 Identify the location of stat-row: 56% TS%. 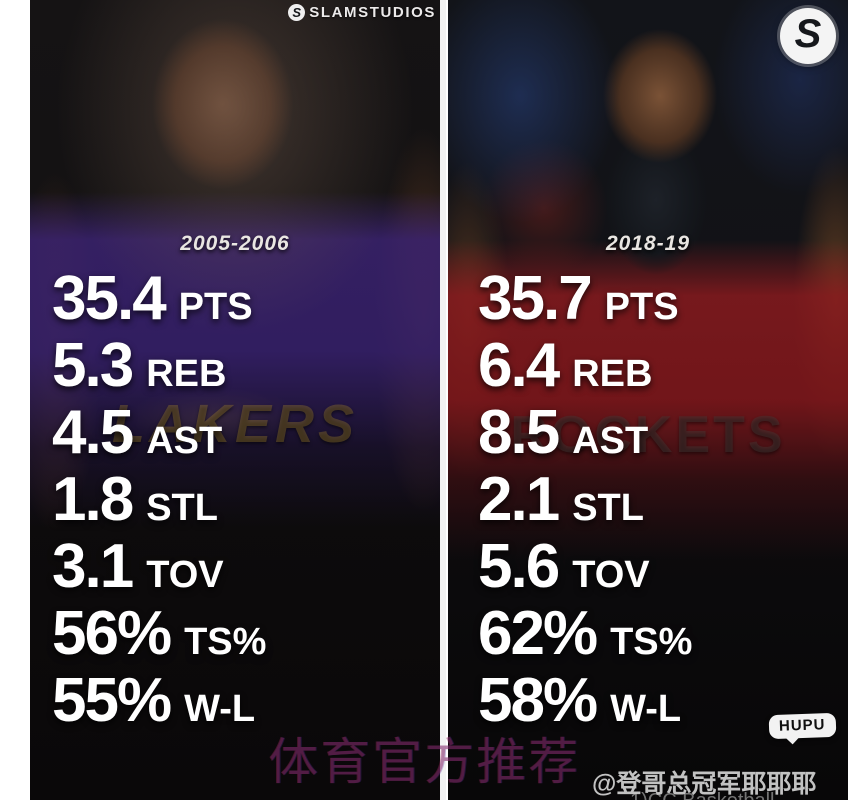
(235, 636).